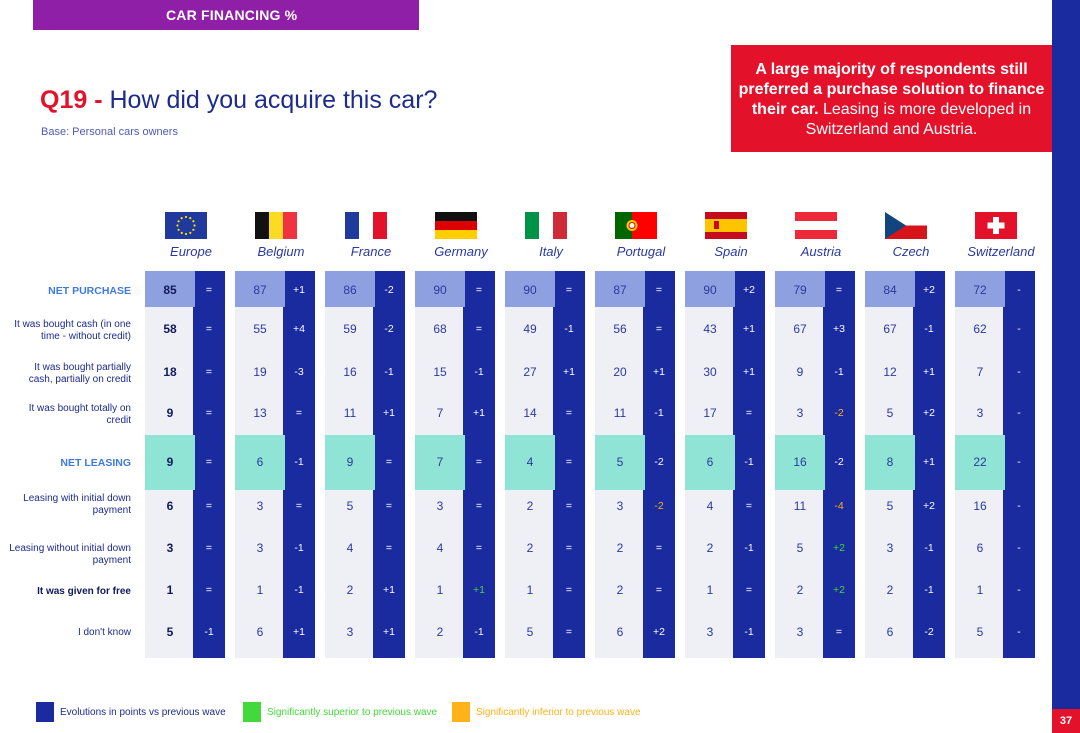  What do you see at coordinates (226, 15) in the screenshot?
I see `section-tab: CAR FINANCING %` at bounding box center [226, 15].